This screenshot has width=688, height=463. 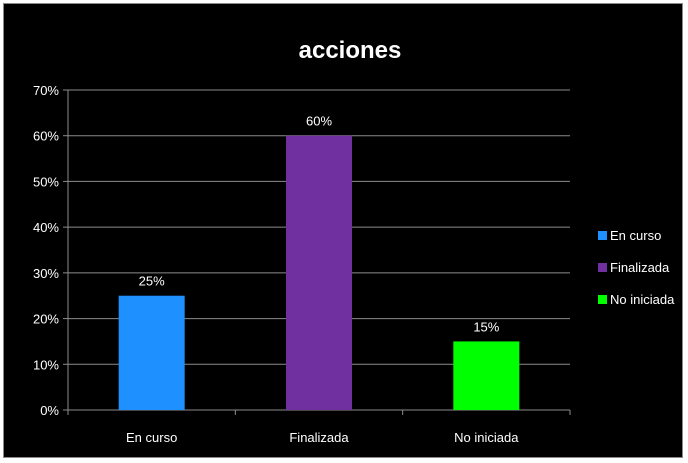 I want to click on data-label: 60%, so click(x=319, y=121).